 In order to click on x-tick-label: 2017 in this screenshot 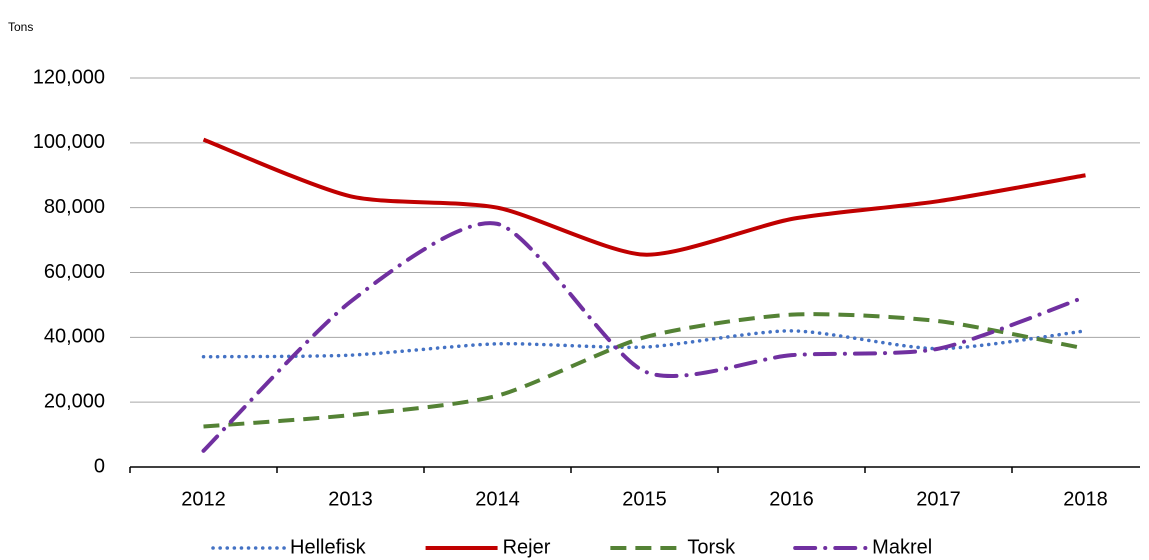, I will do `click(938, 499)`.